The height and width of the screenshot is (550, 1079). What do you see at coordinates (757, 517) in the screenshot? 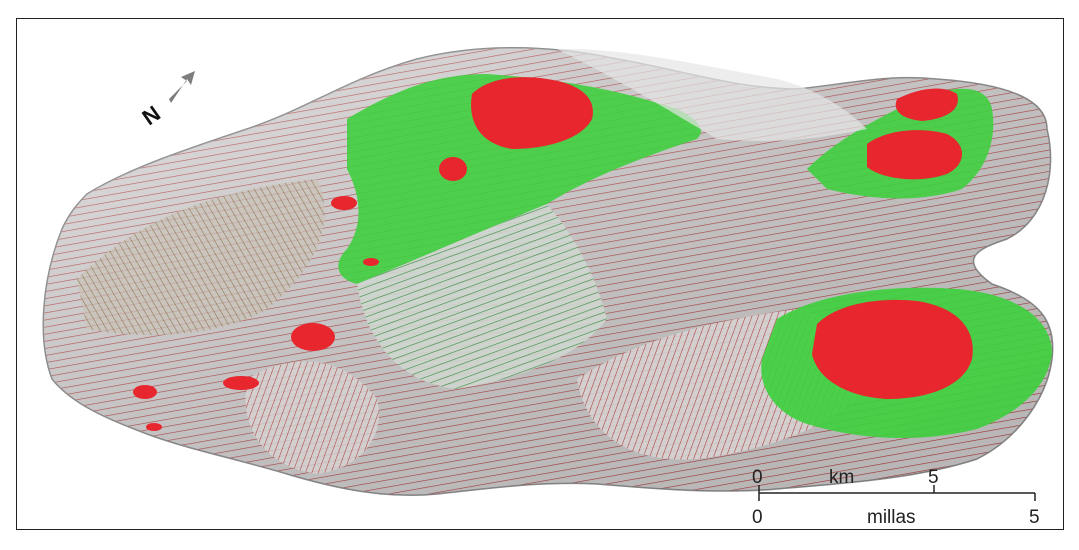
I see `scale-bottom-tick-0: 0` at bounding box center [757, 517].